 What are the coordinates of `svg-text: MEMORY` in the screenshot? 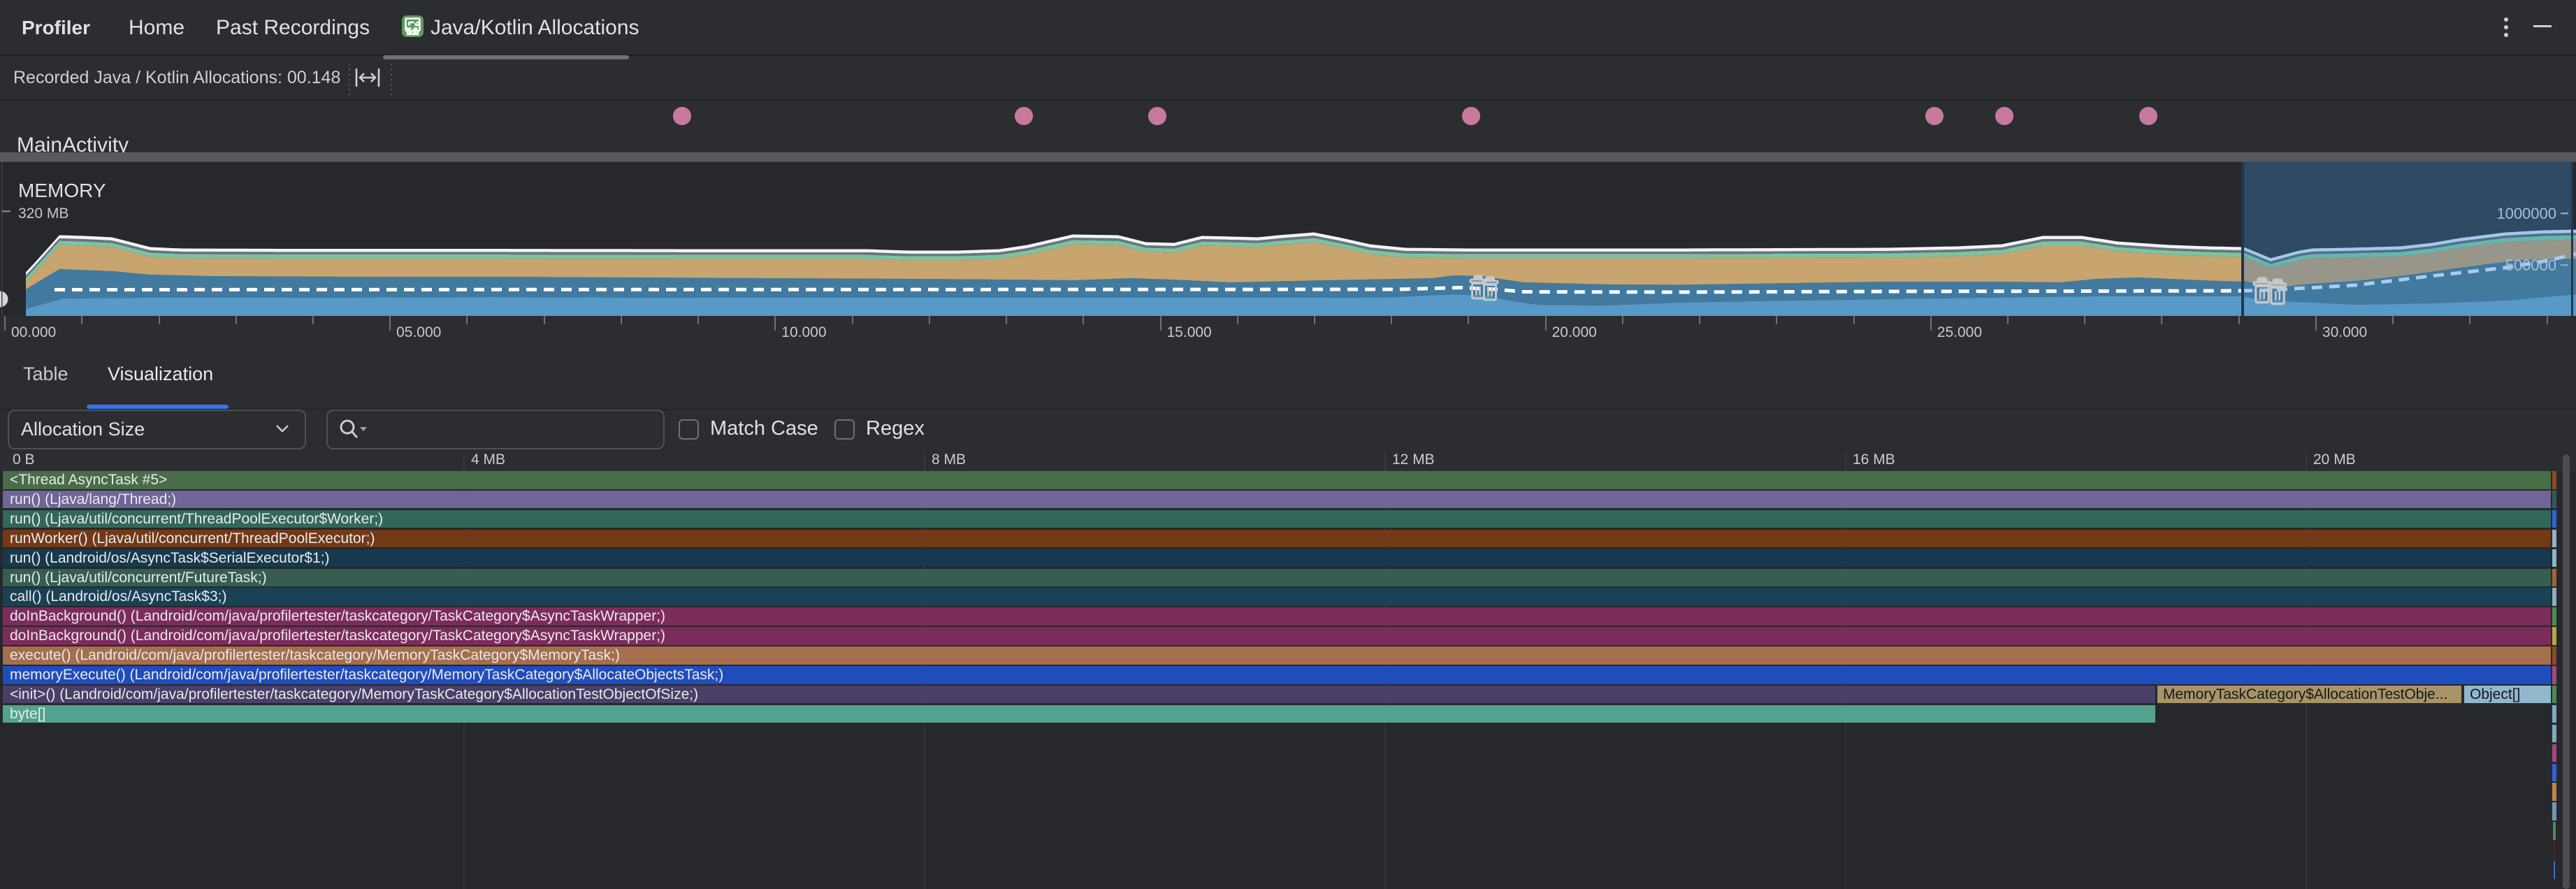 It's located at (62, 190).